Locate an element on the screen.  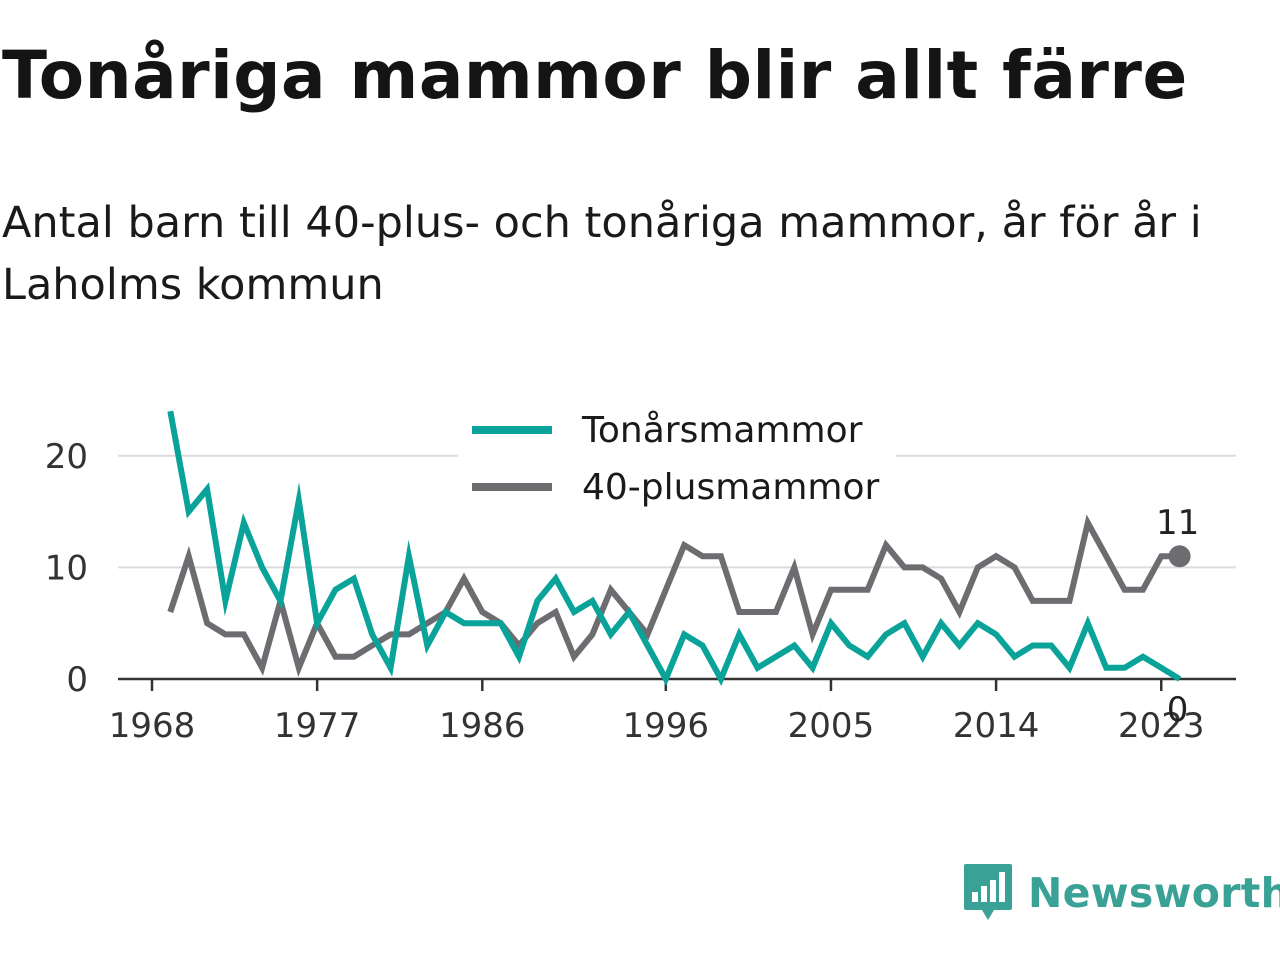
x-tick-label: 1977 is located at coordinates (317, 726).